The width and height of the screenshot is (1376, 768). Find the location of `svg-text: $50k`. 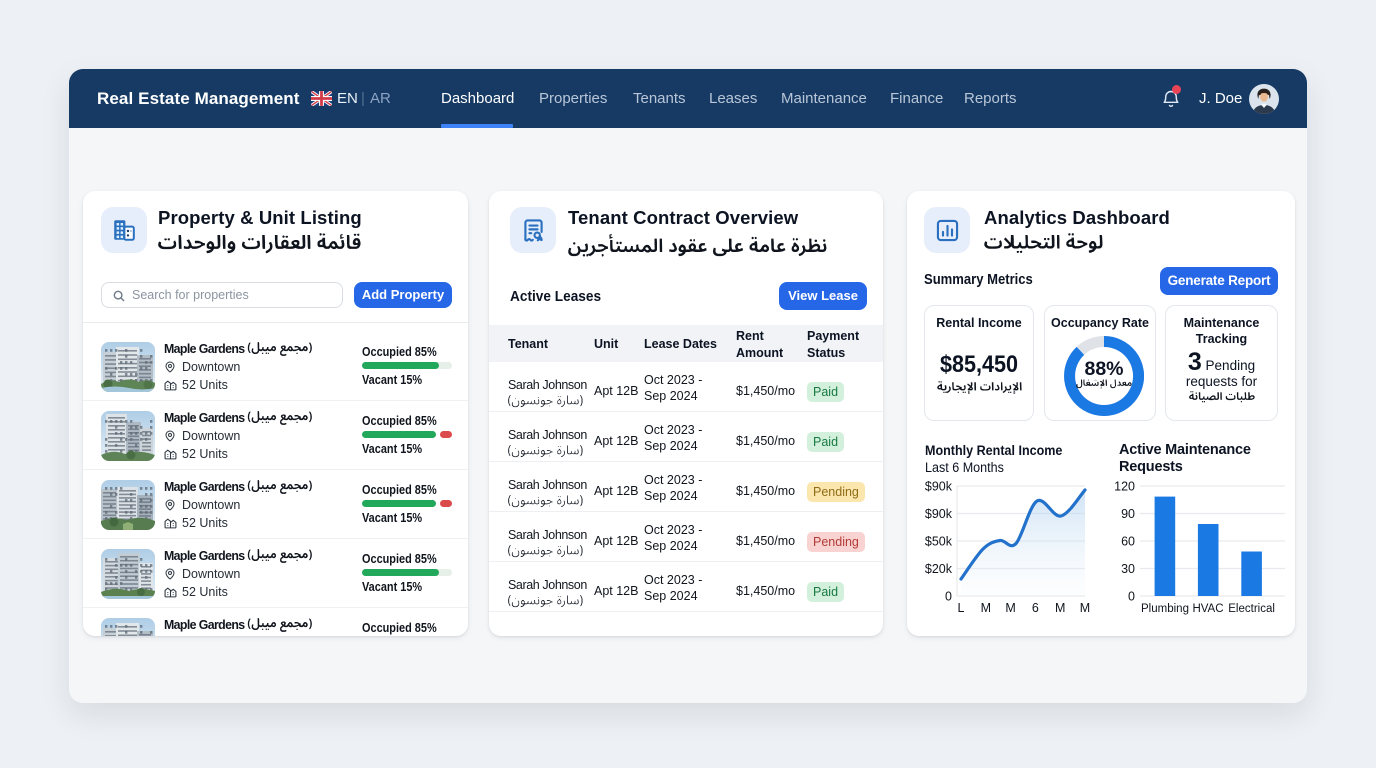

svg-text: $50k is located at coordinates (939, 542).